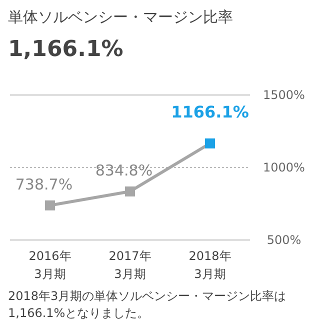  I want to click on data-label: 1166.1%, so click(210, 112).